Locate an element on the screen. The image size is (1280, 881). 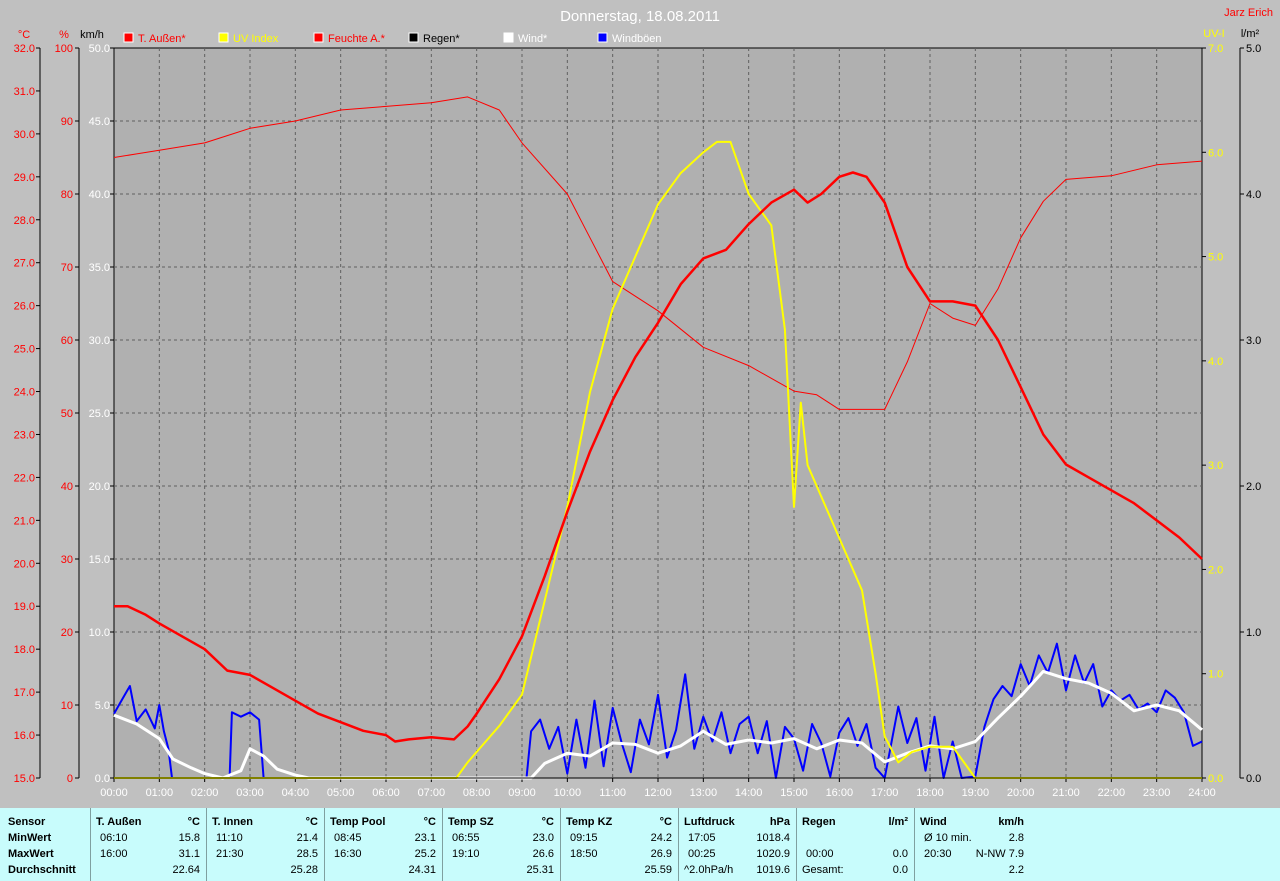
author-label: Jarz Erich is located at coordinates (1248, 13).